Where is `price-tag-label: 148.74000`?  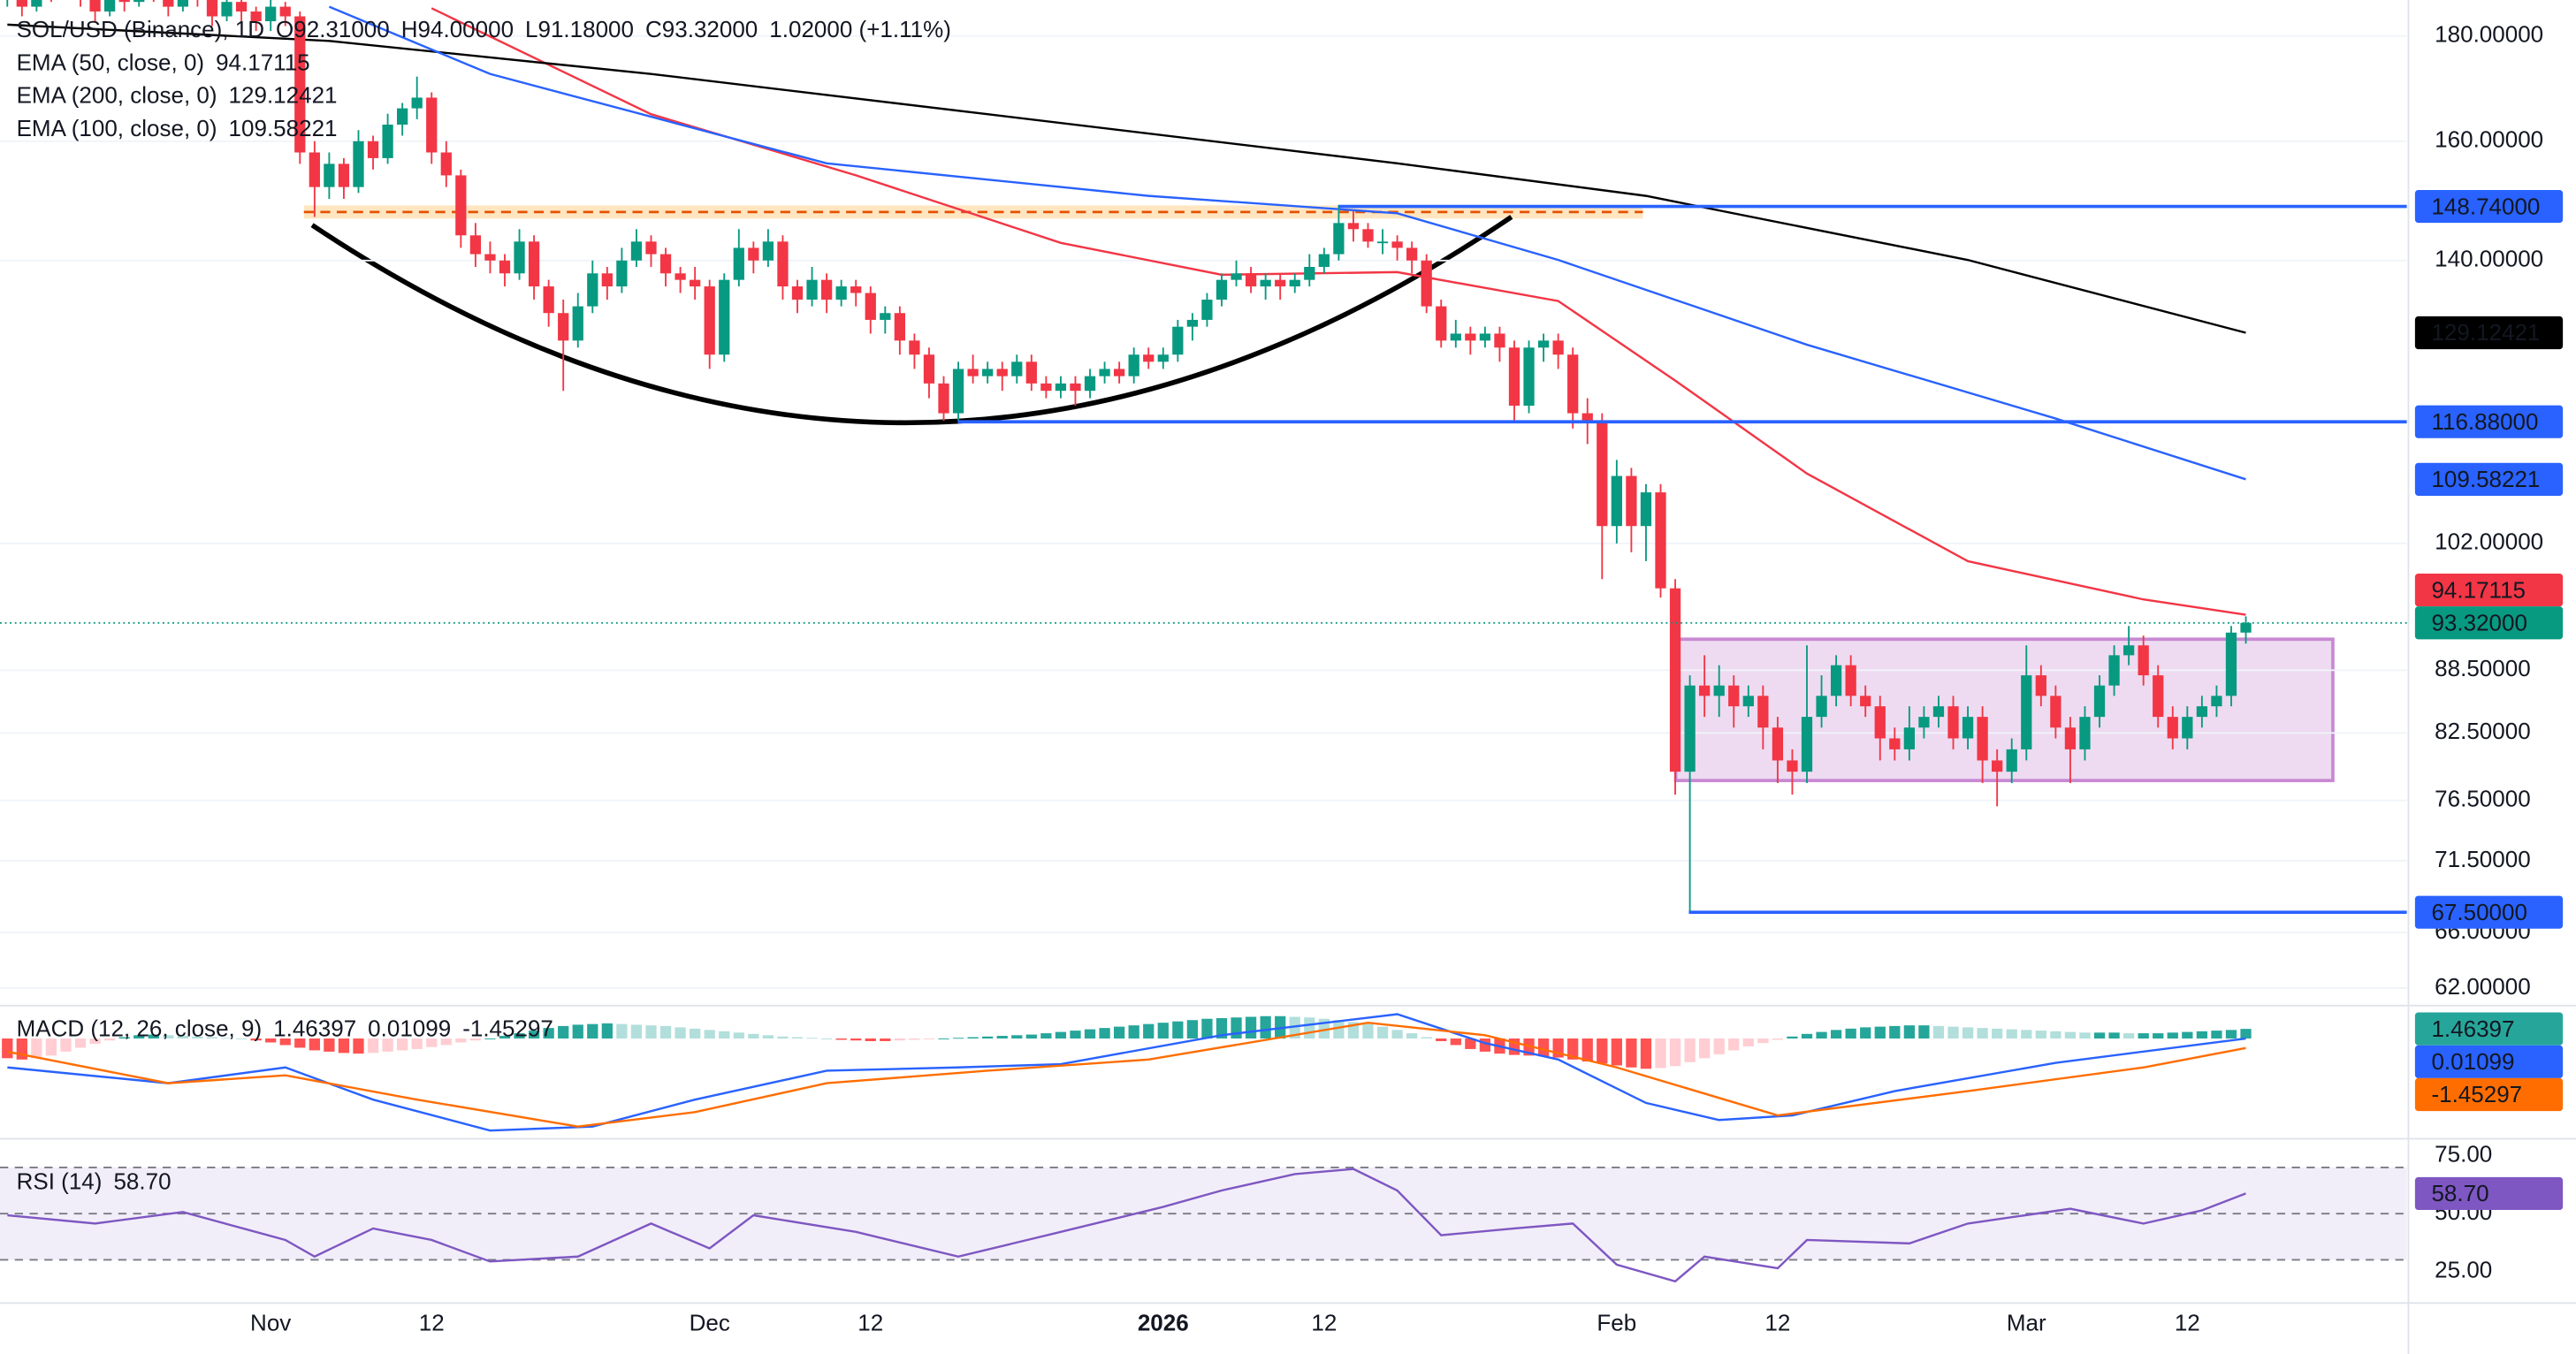
price-tag-label: 148.74000 is located at coordinates (2485, 206).